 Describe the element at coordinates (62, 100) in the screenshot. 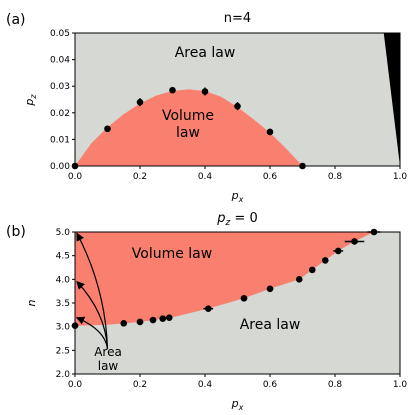

I see `panel-a-y-ticks: 0.00 0.01 0.02 0.03 0.04 0.05` at that location.